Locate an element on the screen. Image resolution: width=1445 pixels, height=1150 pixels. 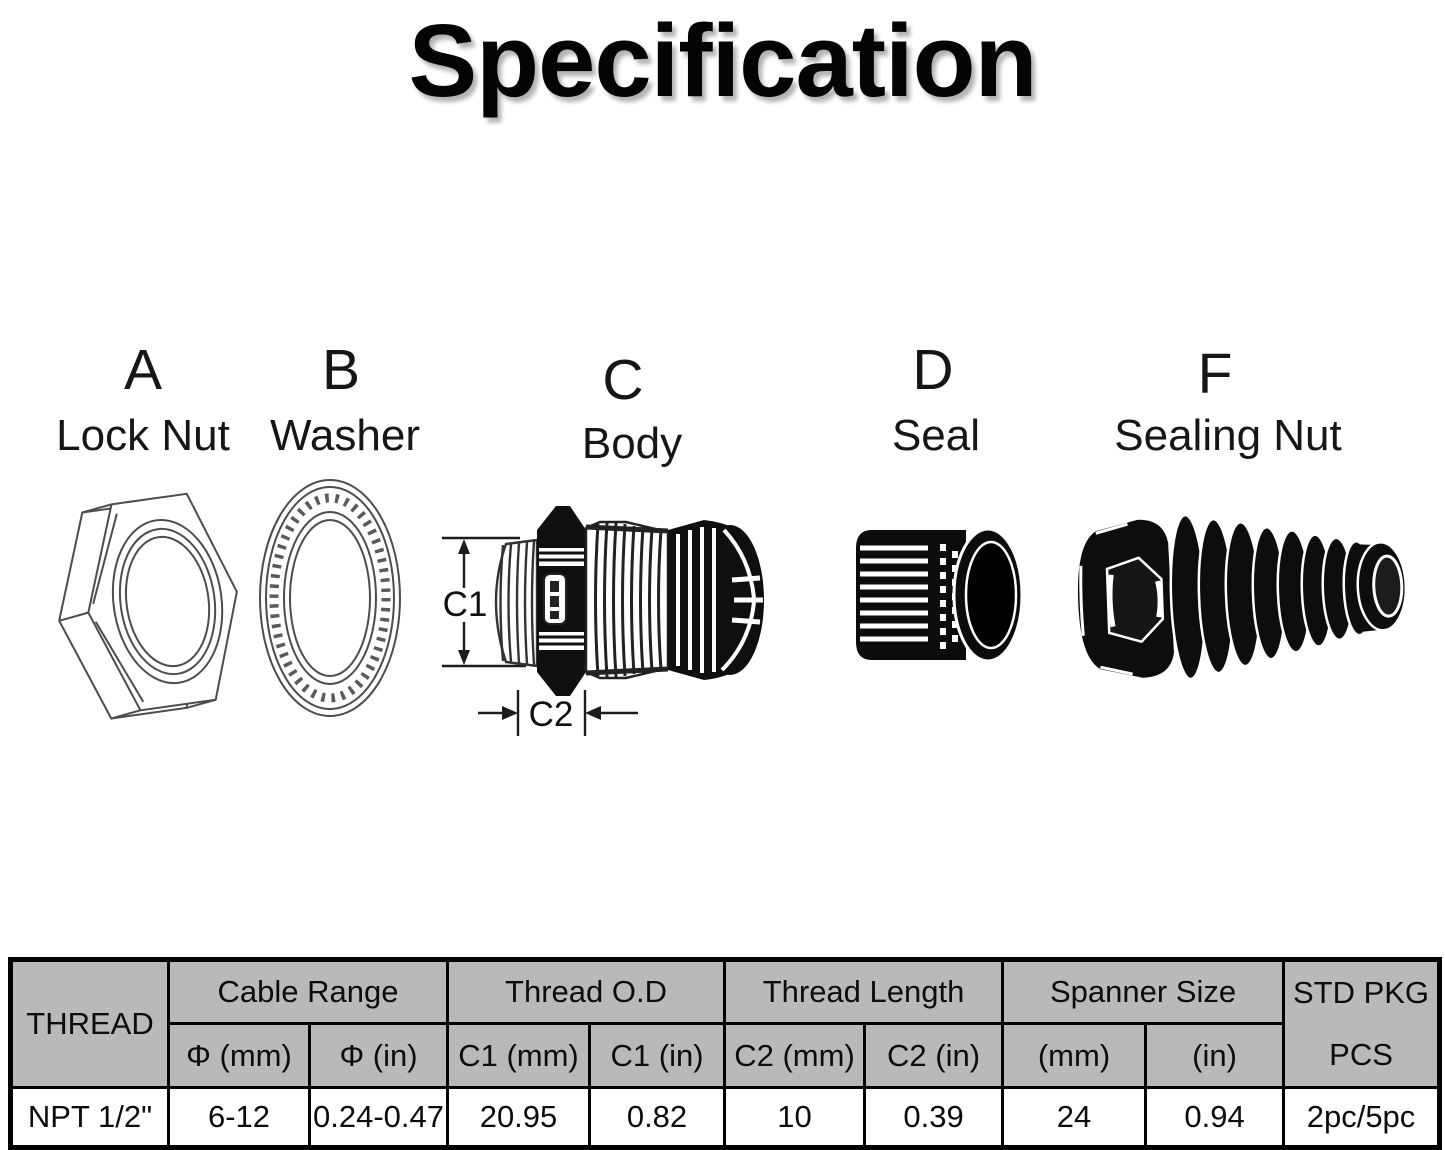
claw-section is located at coordinates (716, 600).